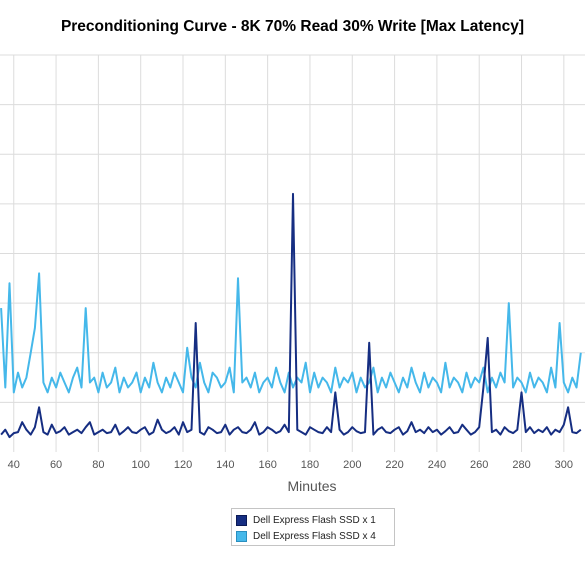  What do you see at coordinates (267, 465) in the screenshot?
I see `x-tick-label: 160` at bounding box center [267, 465].